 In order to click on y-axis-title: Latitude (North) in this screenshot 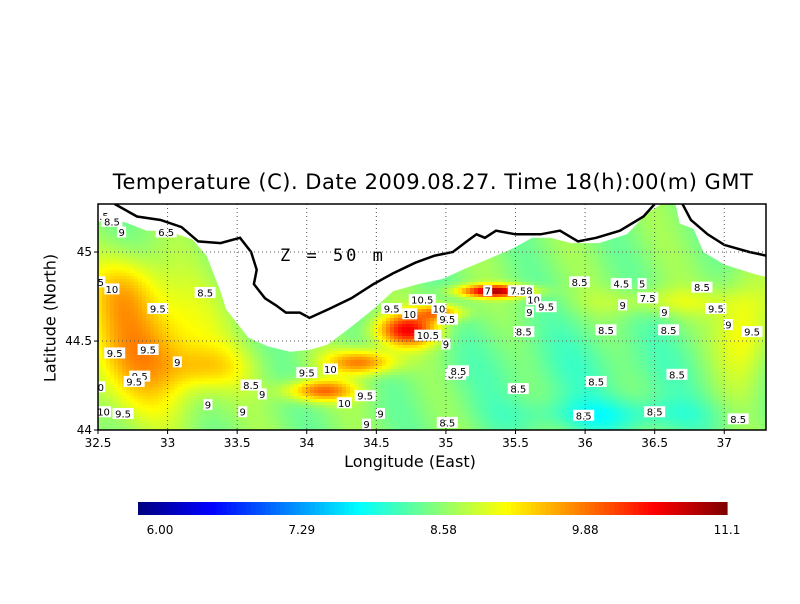, I will do `click(50, 318)`.